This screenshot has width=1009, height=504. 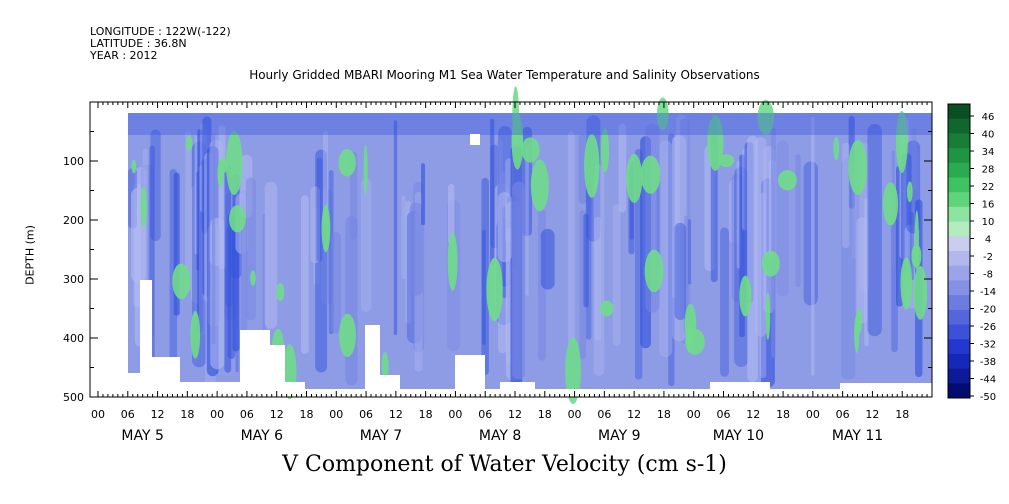 What do you see at coordinates (619, 436) in the screenshot?
I see `day-label: MAY 9` at bounding box center [619, 436].